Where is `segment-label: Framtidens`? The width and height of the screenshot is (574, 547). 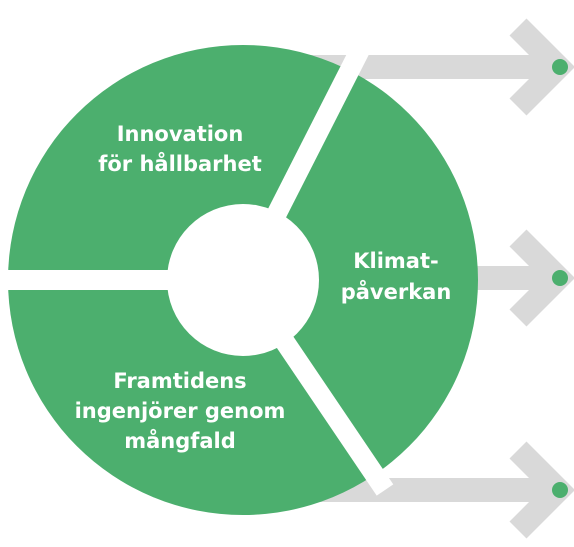
segment-label: Framtidens is located at coordinates (179, 381).